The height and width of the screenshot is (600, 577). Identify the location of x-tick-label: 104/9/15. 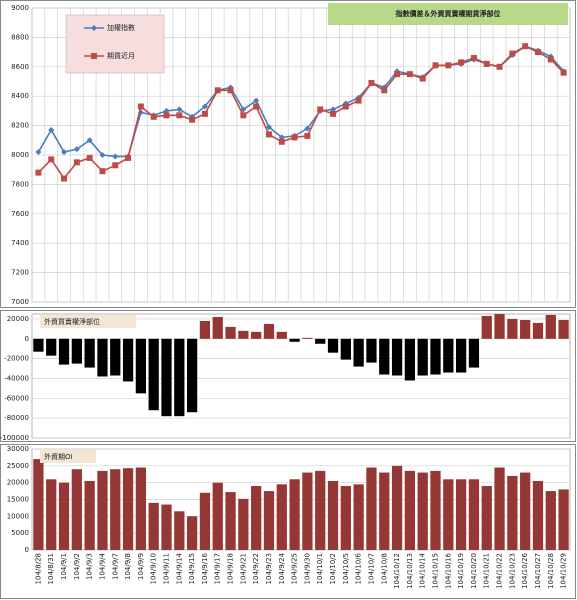
(192, 568).